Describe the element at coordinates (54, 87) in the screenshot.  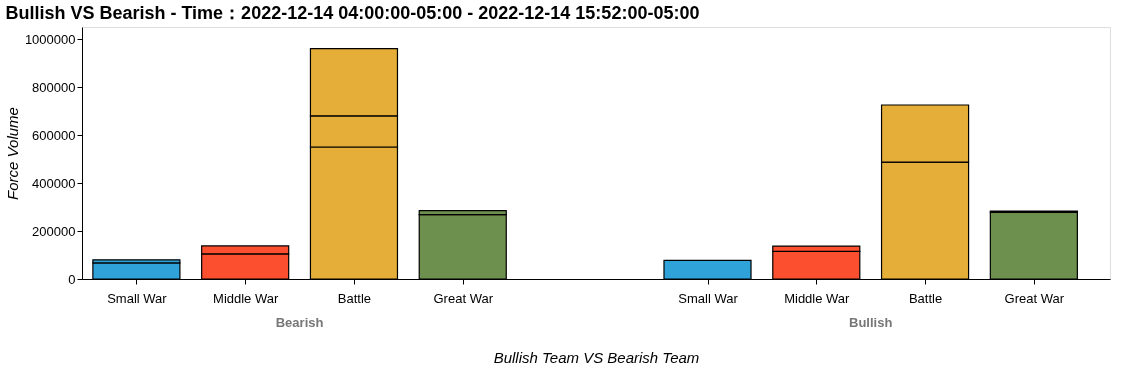
I see `y-tick-label: 800000` at that location.